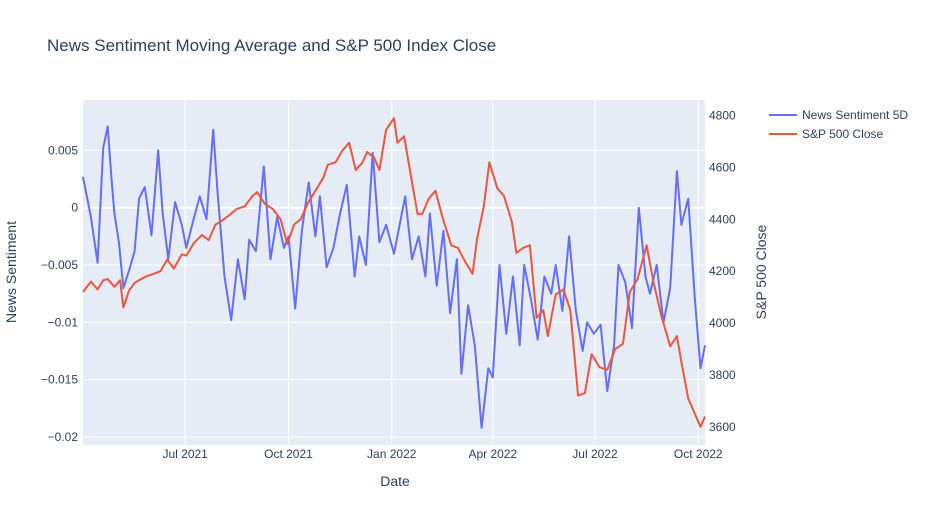  Describe the element at coordinates (722, 427) in the screenshot. I see `y-tick-label-right: 3600` at that location.